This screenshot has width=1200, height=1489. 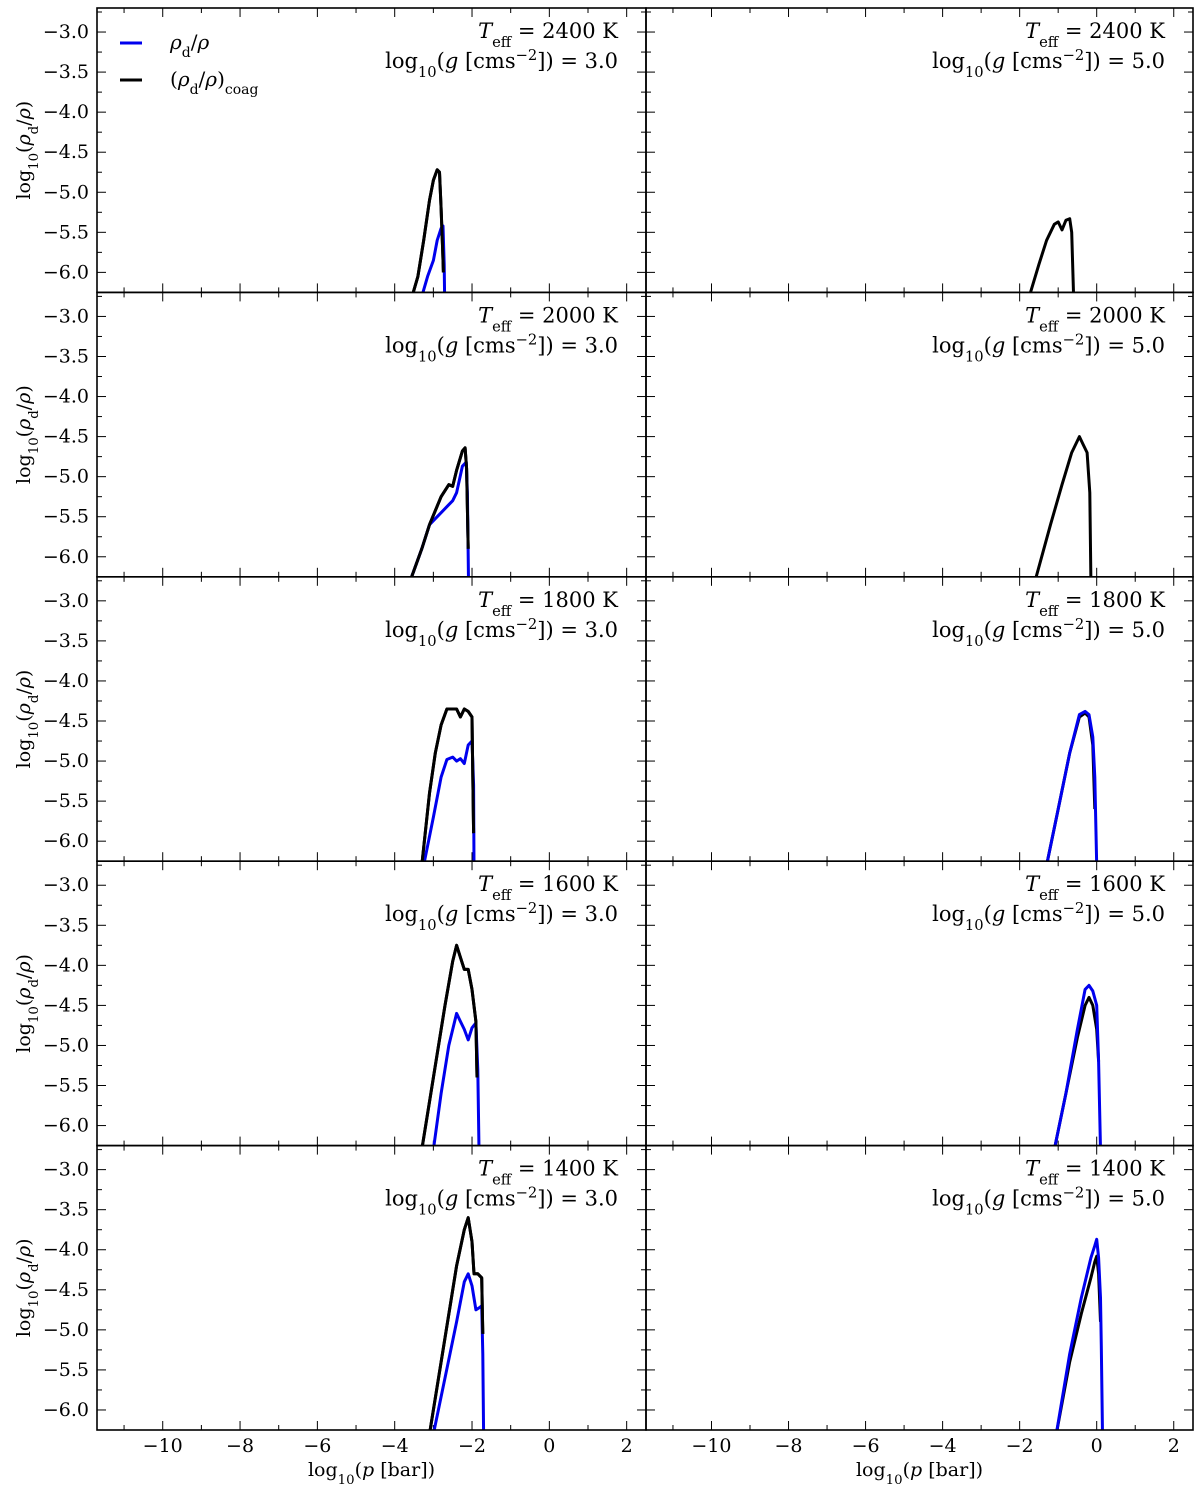 I want to click on panel-frame, so click(x=919, y=1287).